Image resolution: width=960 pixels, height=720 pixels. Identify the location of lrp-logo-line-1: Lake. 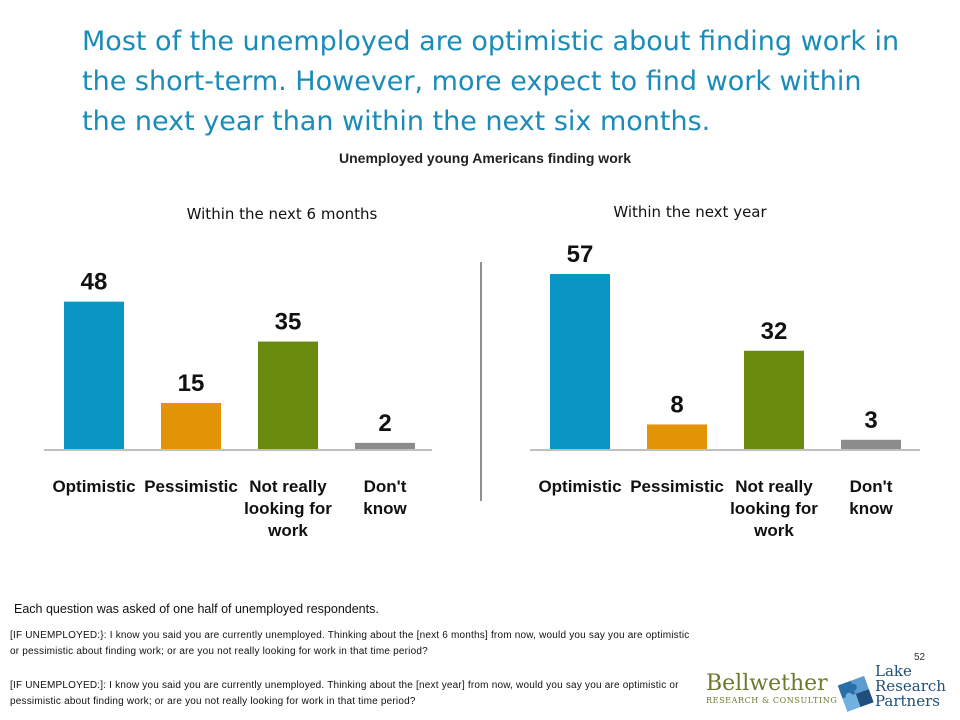
(893, 671).